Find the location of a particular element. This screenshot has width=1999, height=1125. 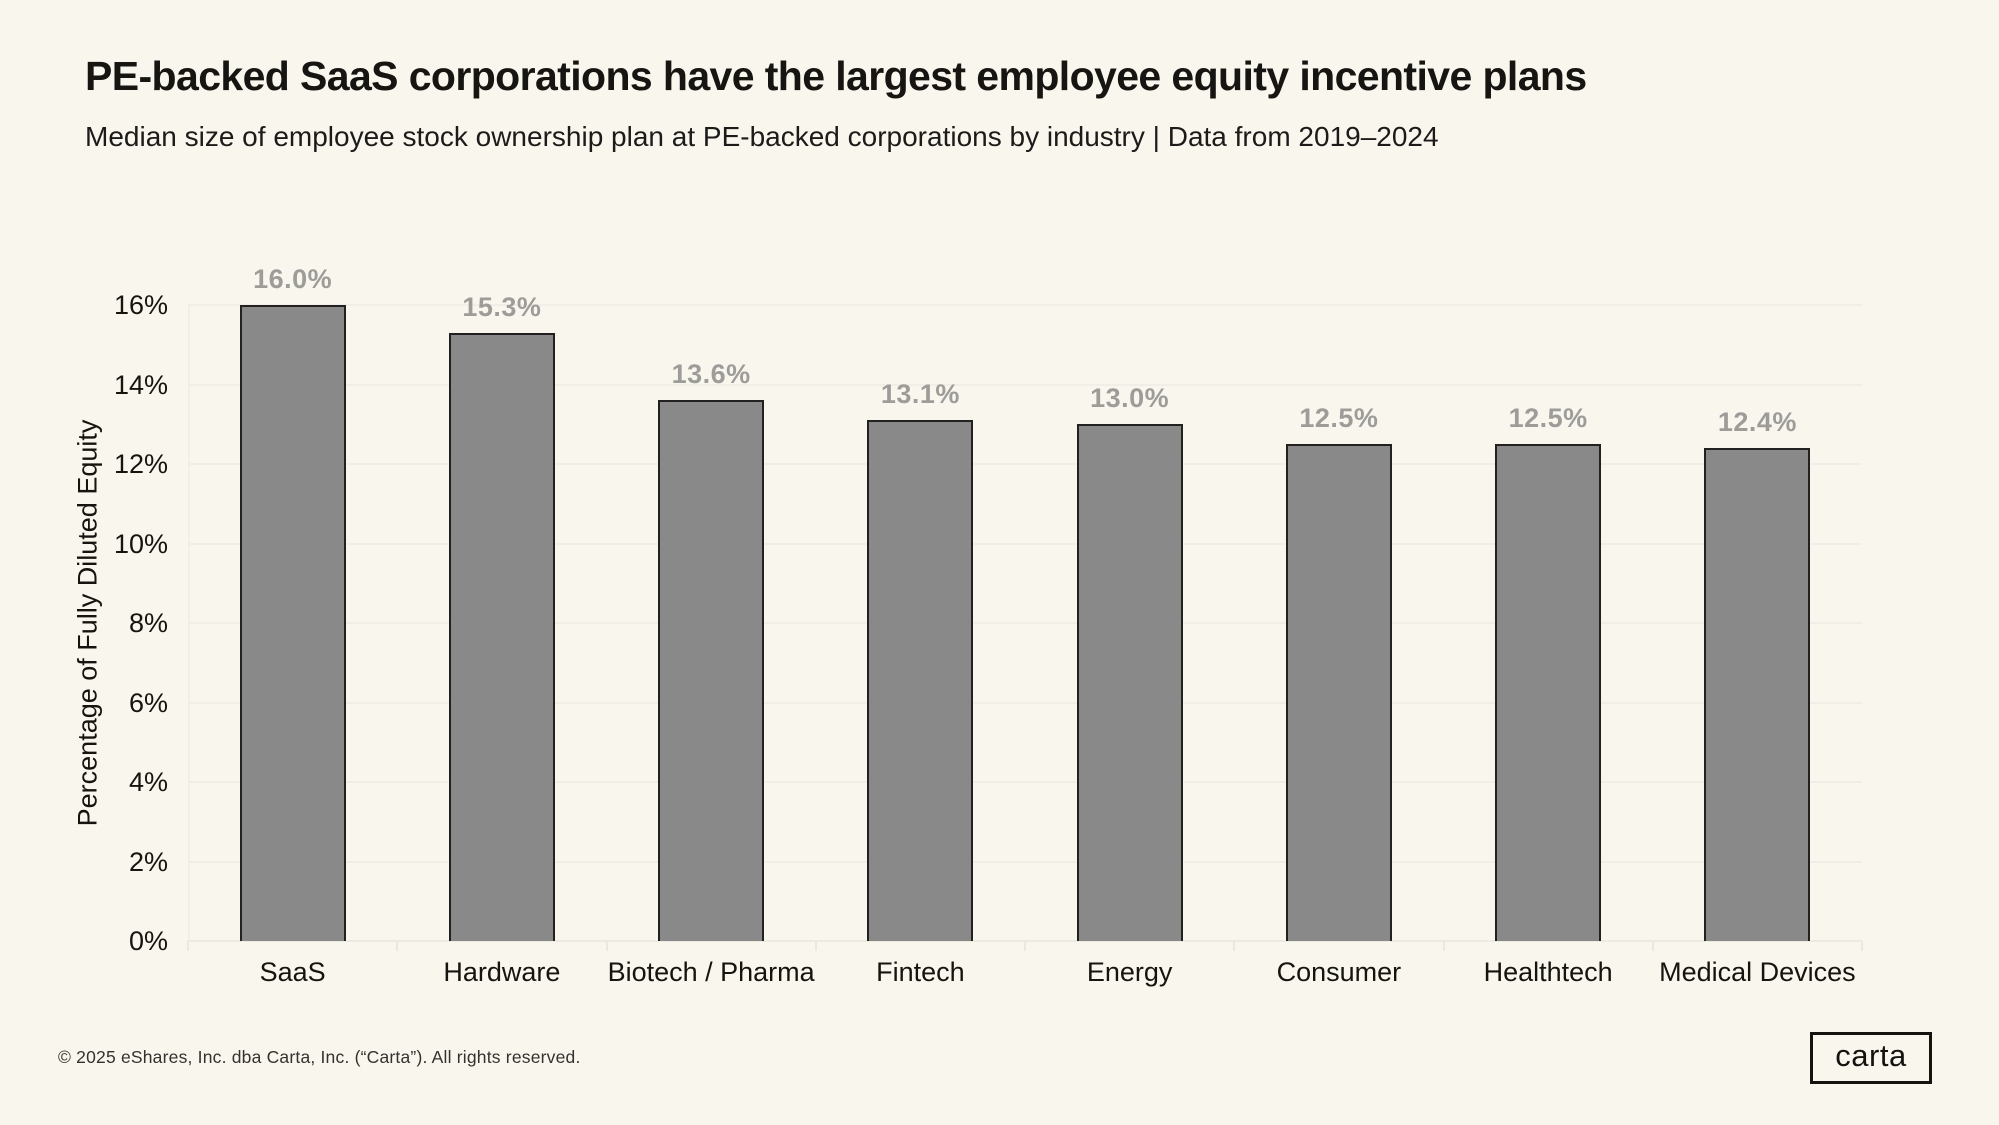

bar-value-label: 13.6% is located at coordinates (711, 374).